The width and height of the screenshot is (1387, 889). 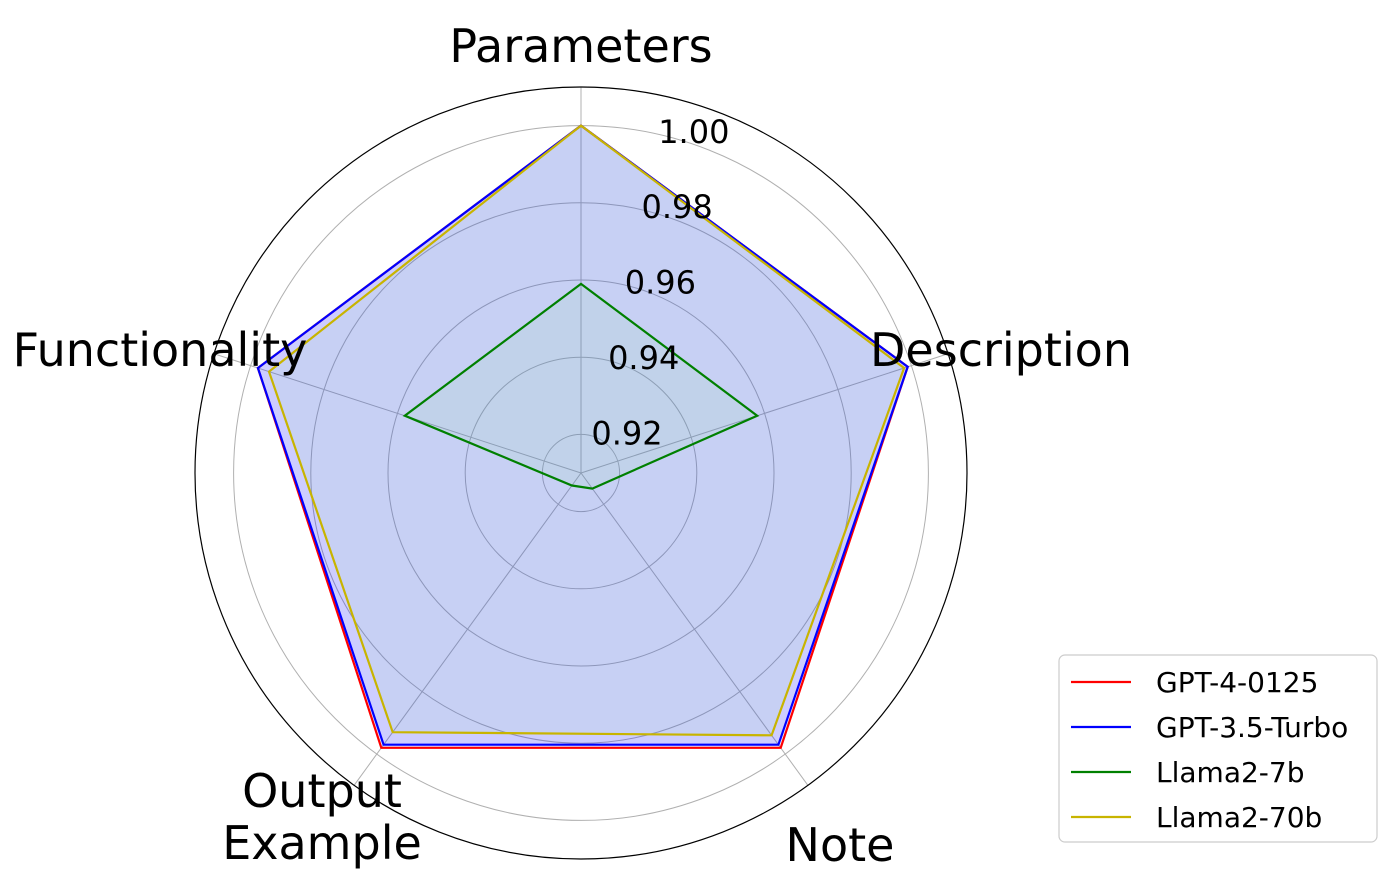 I want to click on radial-tick-label-4: 1.00, so click(x=693, y=132).